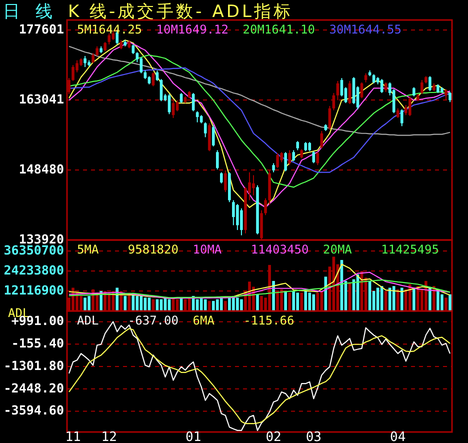  Describe the element at coordinates (73, 436) in the screenshot. I see `x-tick-label: 11` at that location.